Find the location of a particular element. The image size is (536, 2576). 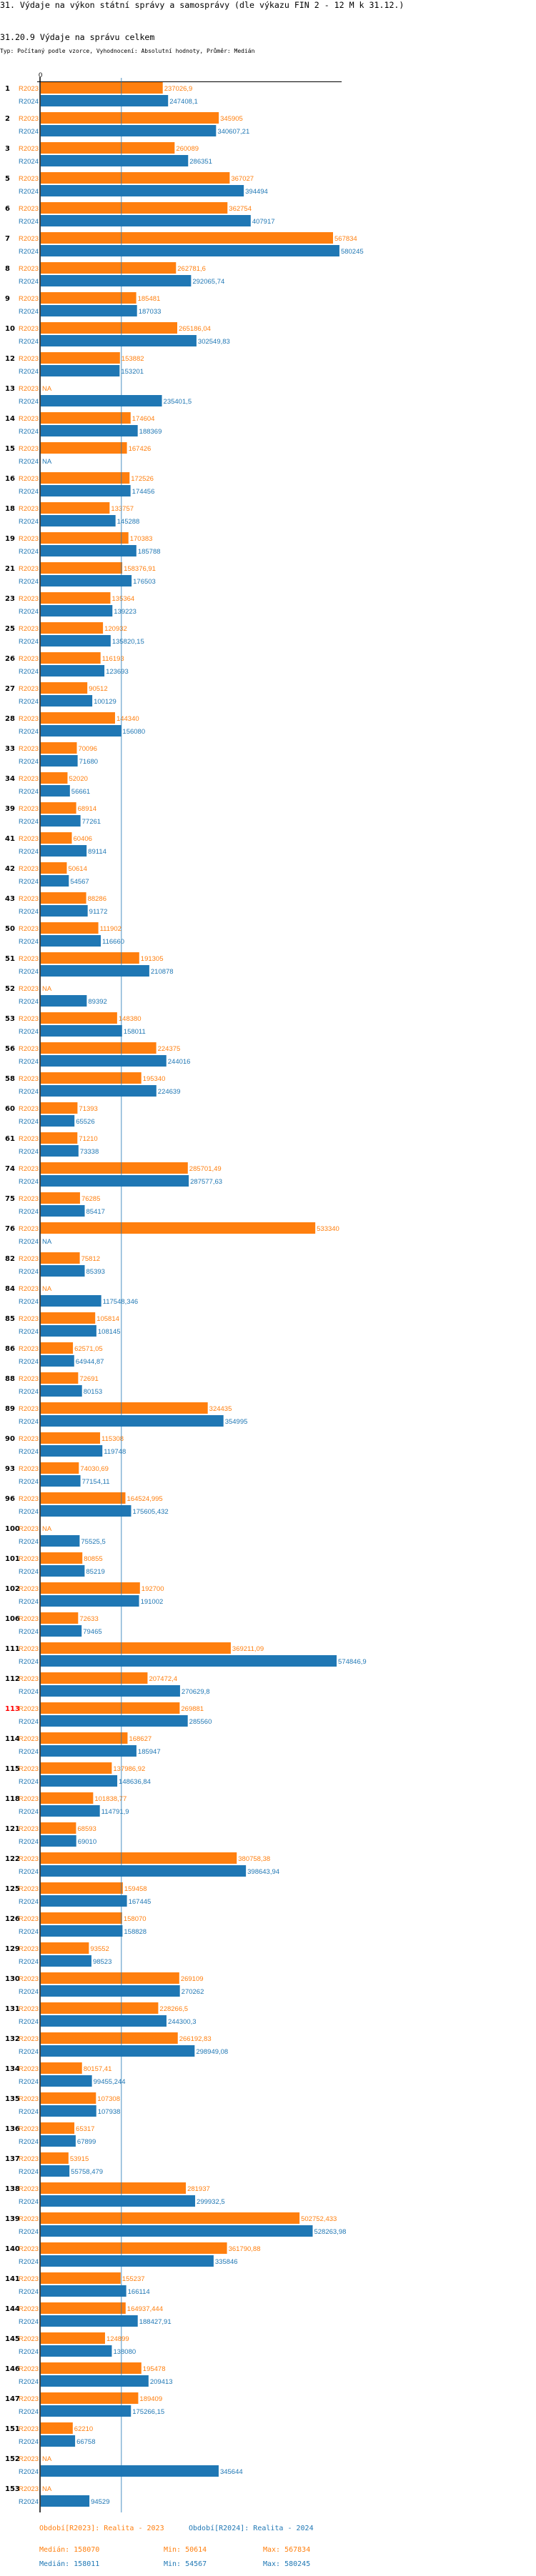

value-label: 188369 is located at coordinates (150, 432).